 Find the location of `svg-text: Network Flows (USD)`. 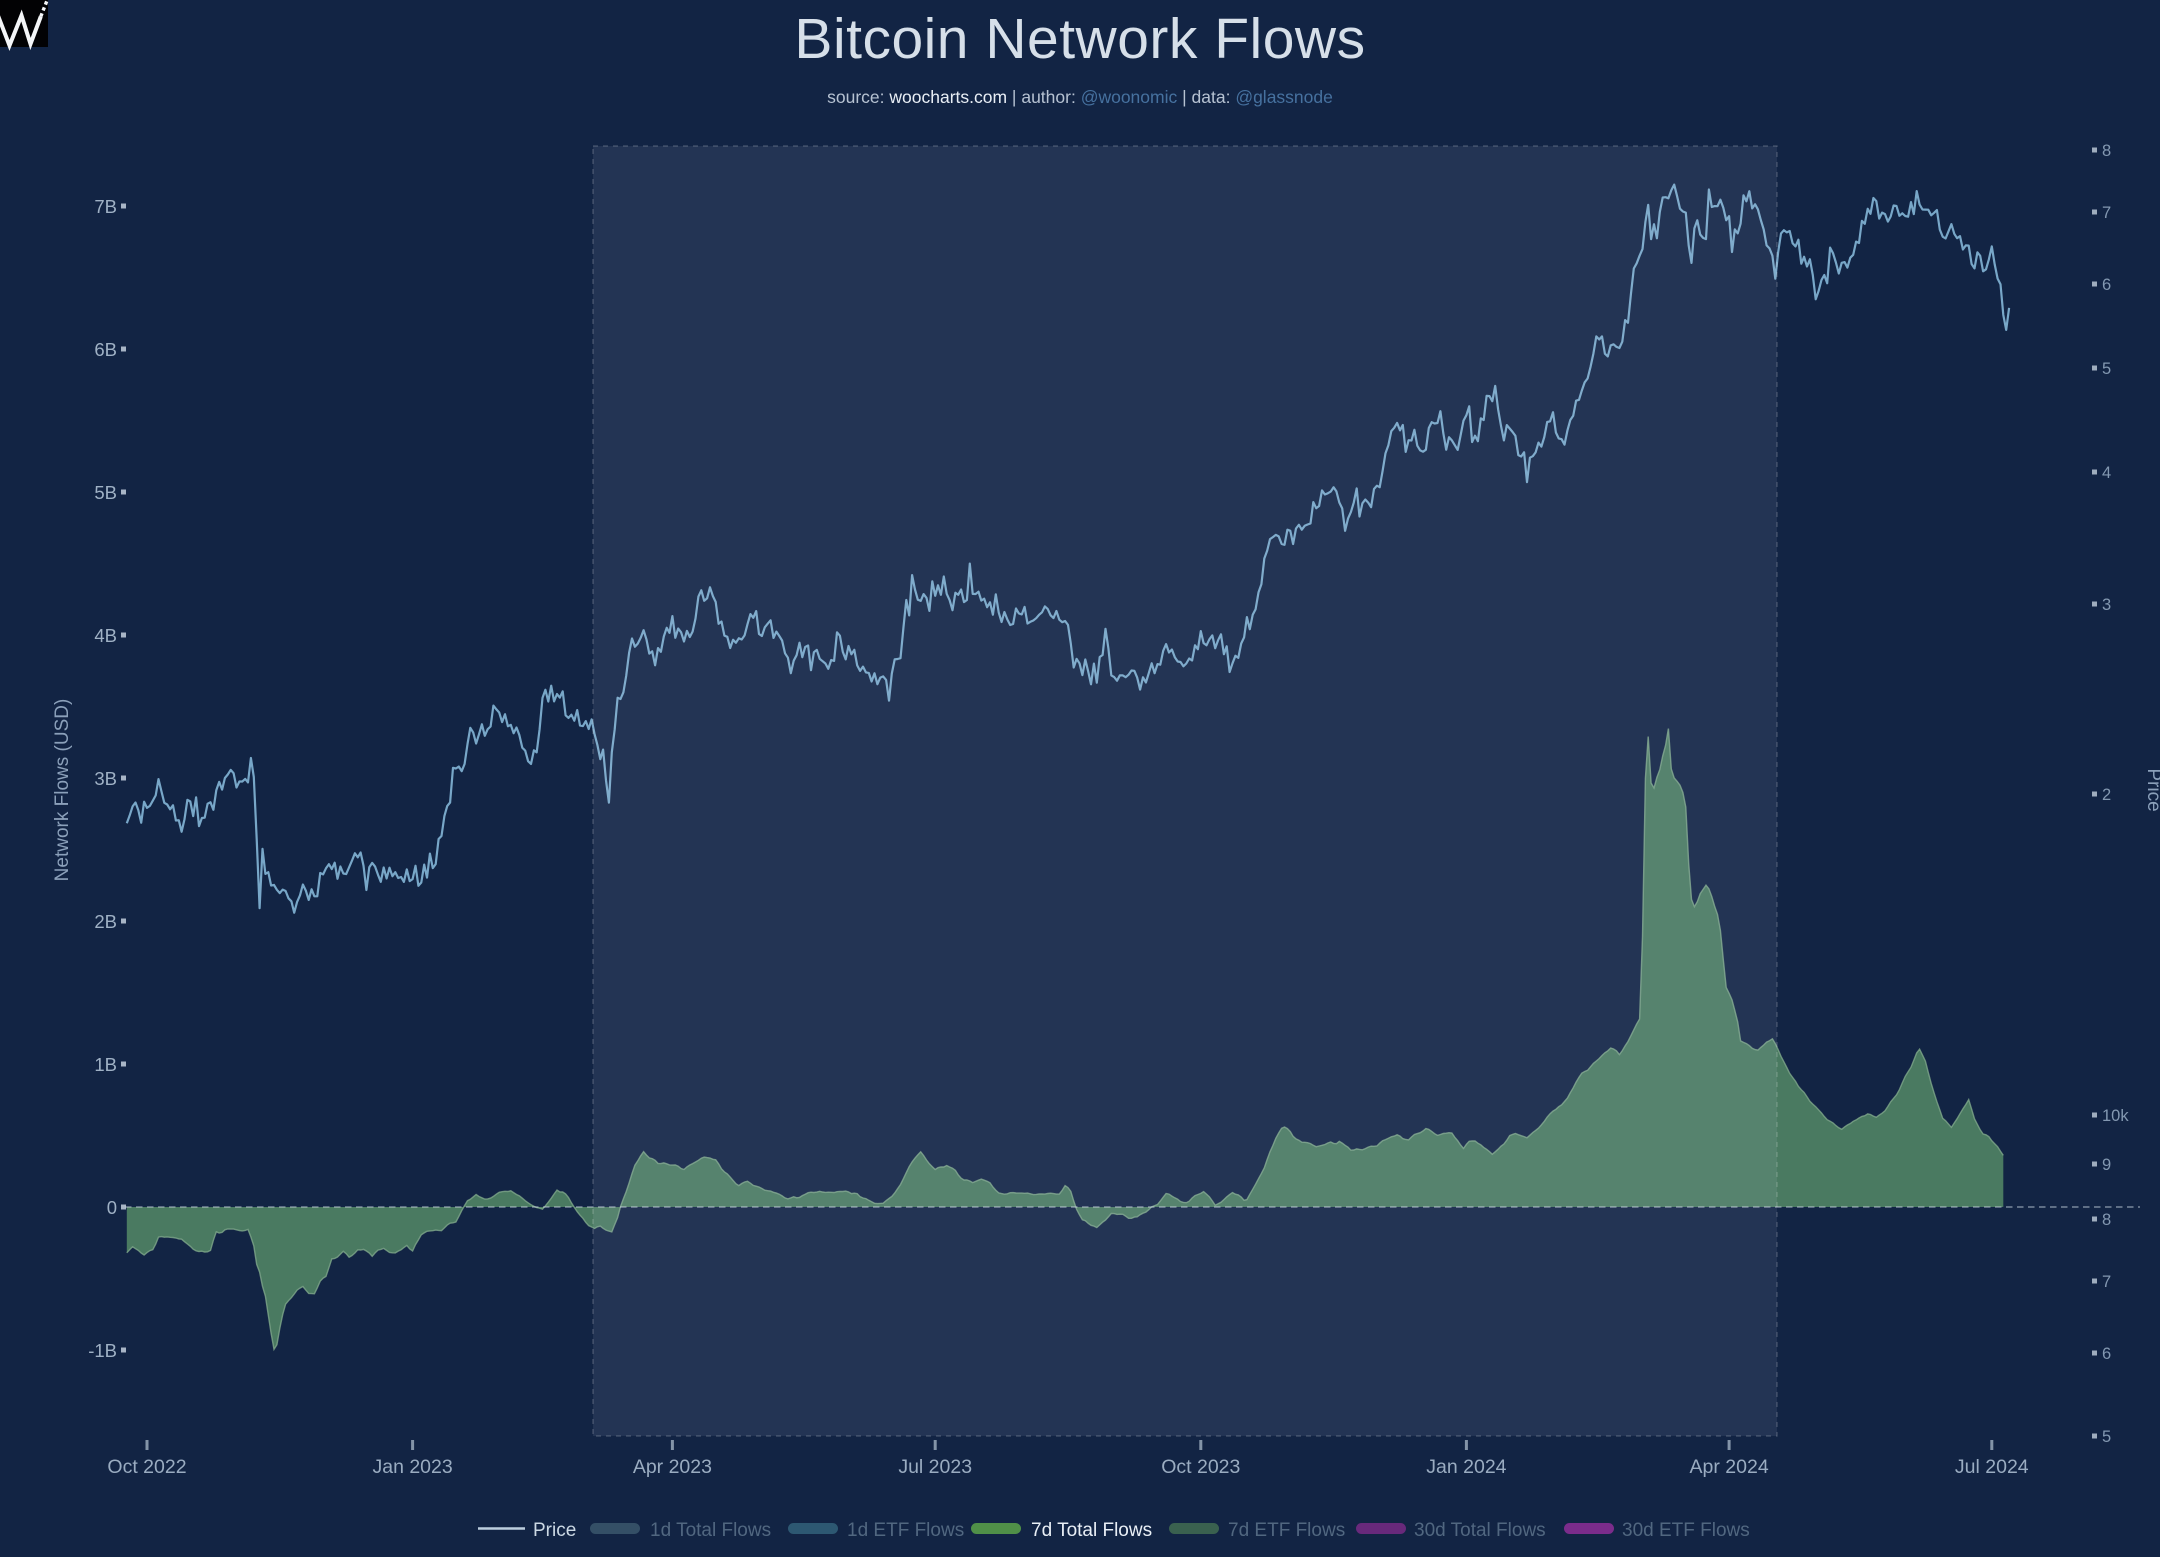

svg-text: Network Flows (USD) is located at coordinates (62, 790).